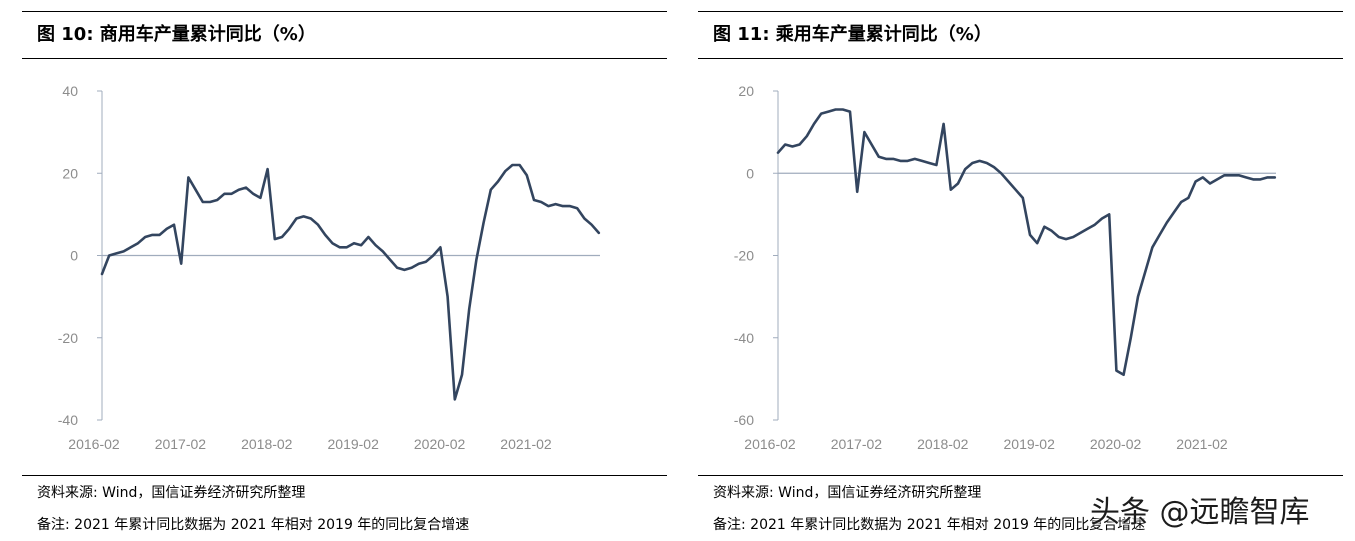 This screenshot has width=1355, height=541. What do you see at coordinates (176, 34) in the screenshot?
I see `chart-title: 图 10: 商用车产量累计同比（%）` at bounding box center [176, 34].